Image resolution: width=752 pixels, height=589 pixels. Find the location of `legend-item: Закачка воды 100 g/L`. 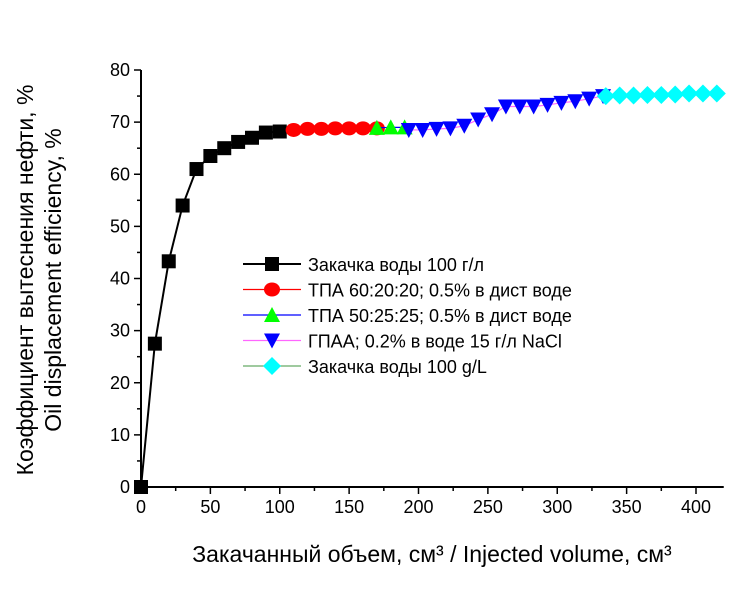

legend-item: Закачка воды 100 g/L is located at coordinates (365, 367).